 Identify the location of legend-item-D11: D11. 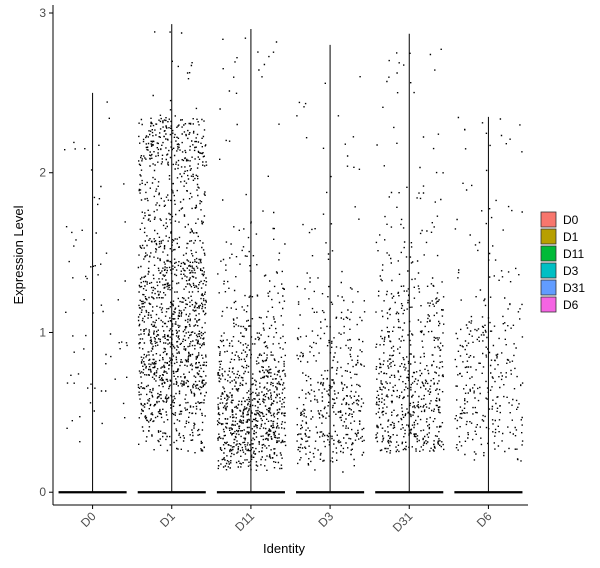
(562, 253).